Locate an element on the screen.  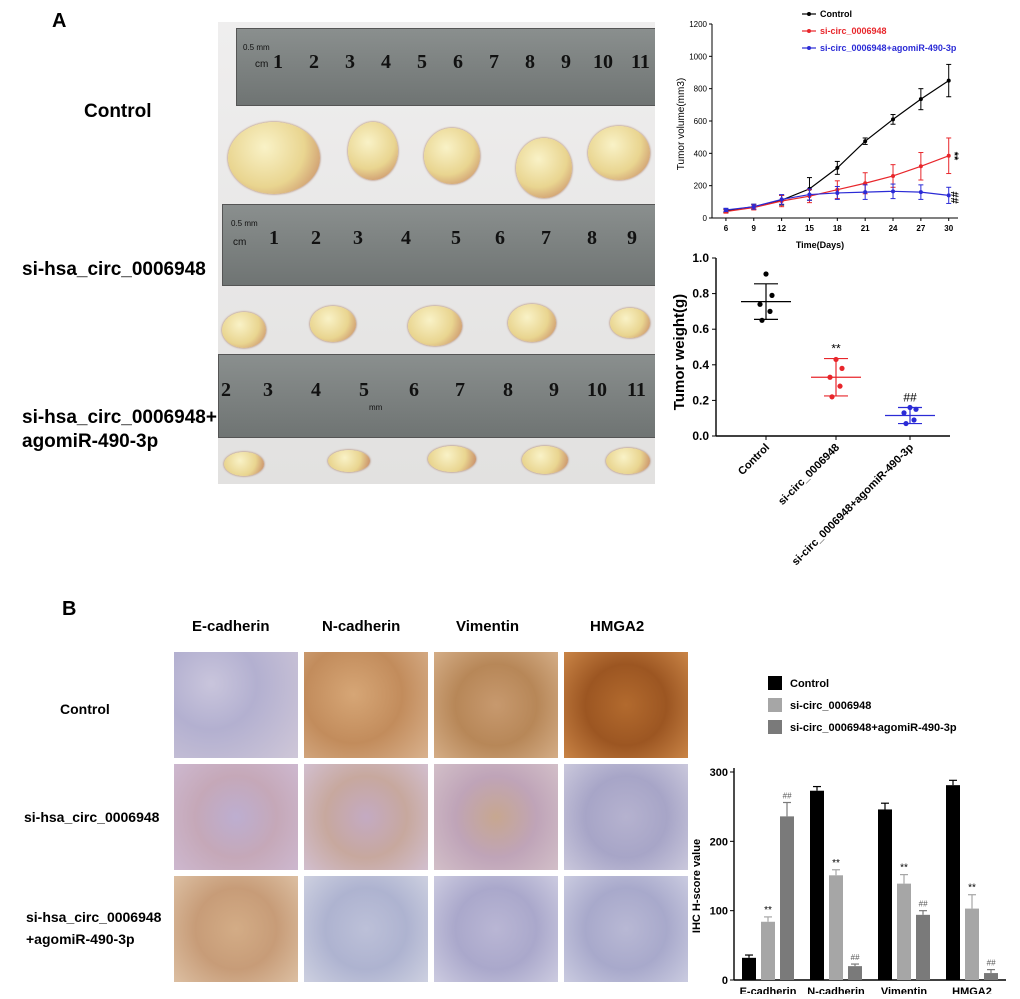
ruler-1-mm-label: 0.5 mm is located at coordinates (256, 47).